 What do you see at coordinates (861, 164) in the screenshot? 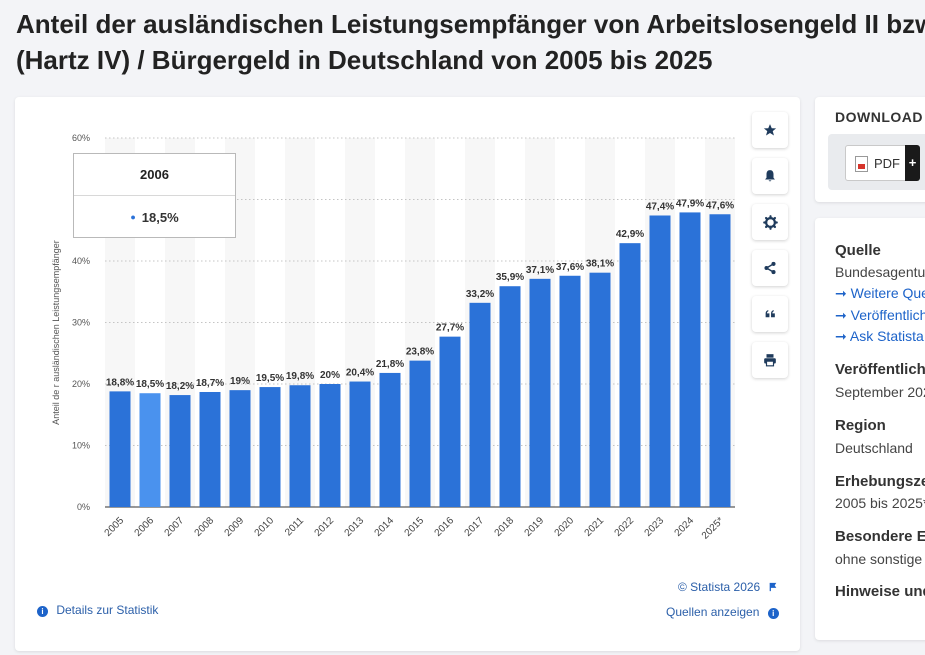
I see `pdf-file-icon` at bounding box center [861, 164].